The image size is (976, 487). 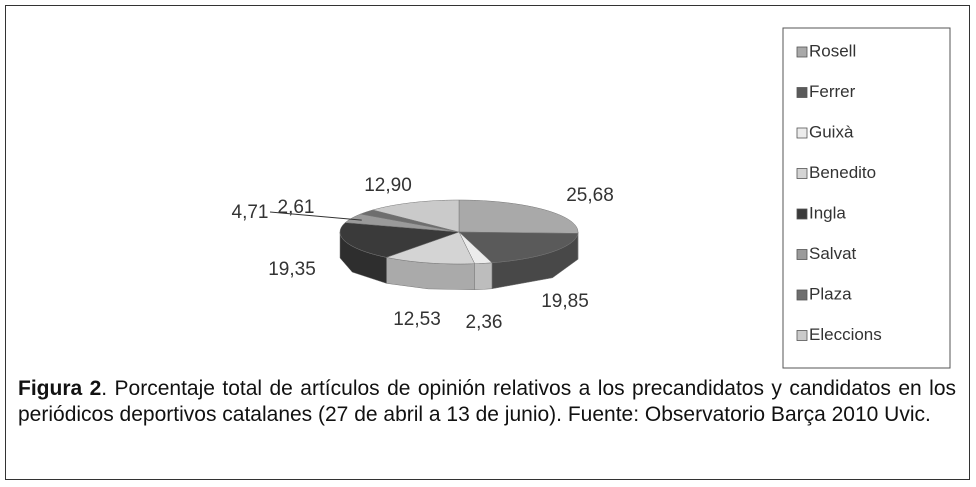 What do you see at coordinates (833, 253) in the screenshot?
I see `legend-label: Salvat` at bounding box center [833, 253].